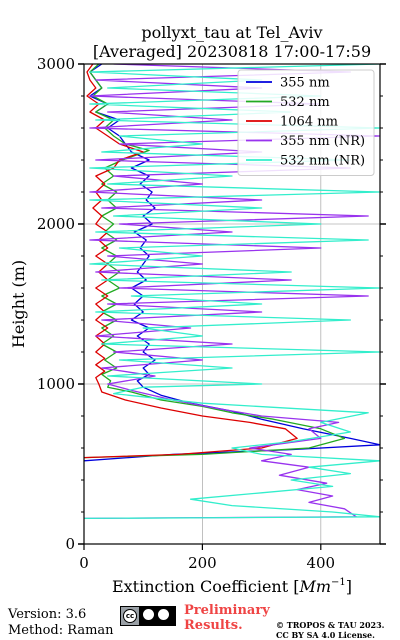 The image size is (400, 640). I want to click on version-text: Version: 3.6, so click(47, 614).